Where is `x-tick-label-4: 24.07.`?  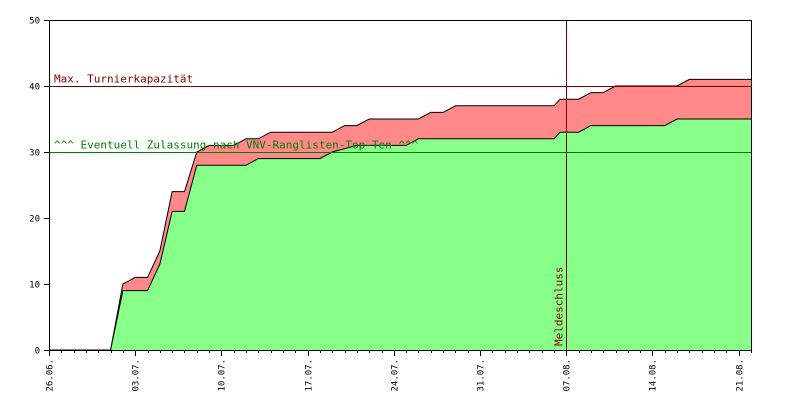
x-tick-label-4: 24.07. is located at coordinates (396, 375).